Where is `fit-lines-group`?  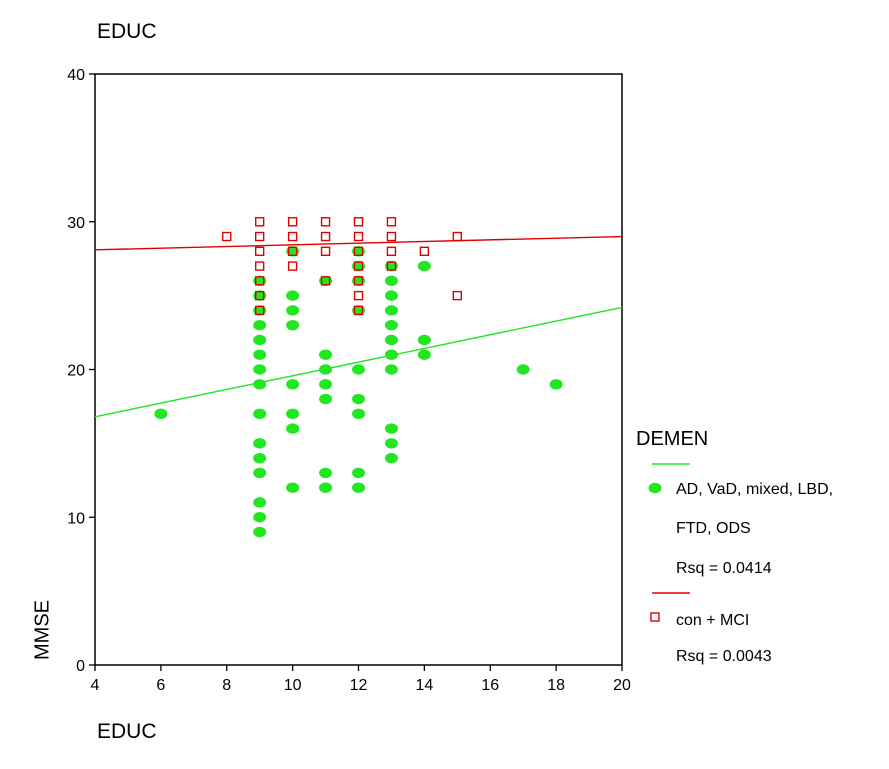
fit-lines-group is located at coordinates (358, 326).